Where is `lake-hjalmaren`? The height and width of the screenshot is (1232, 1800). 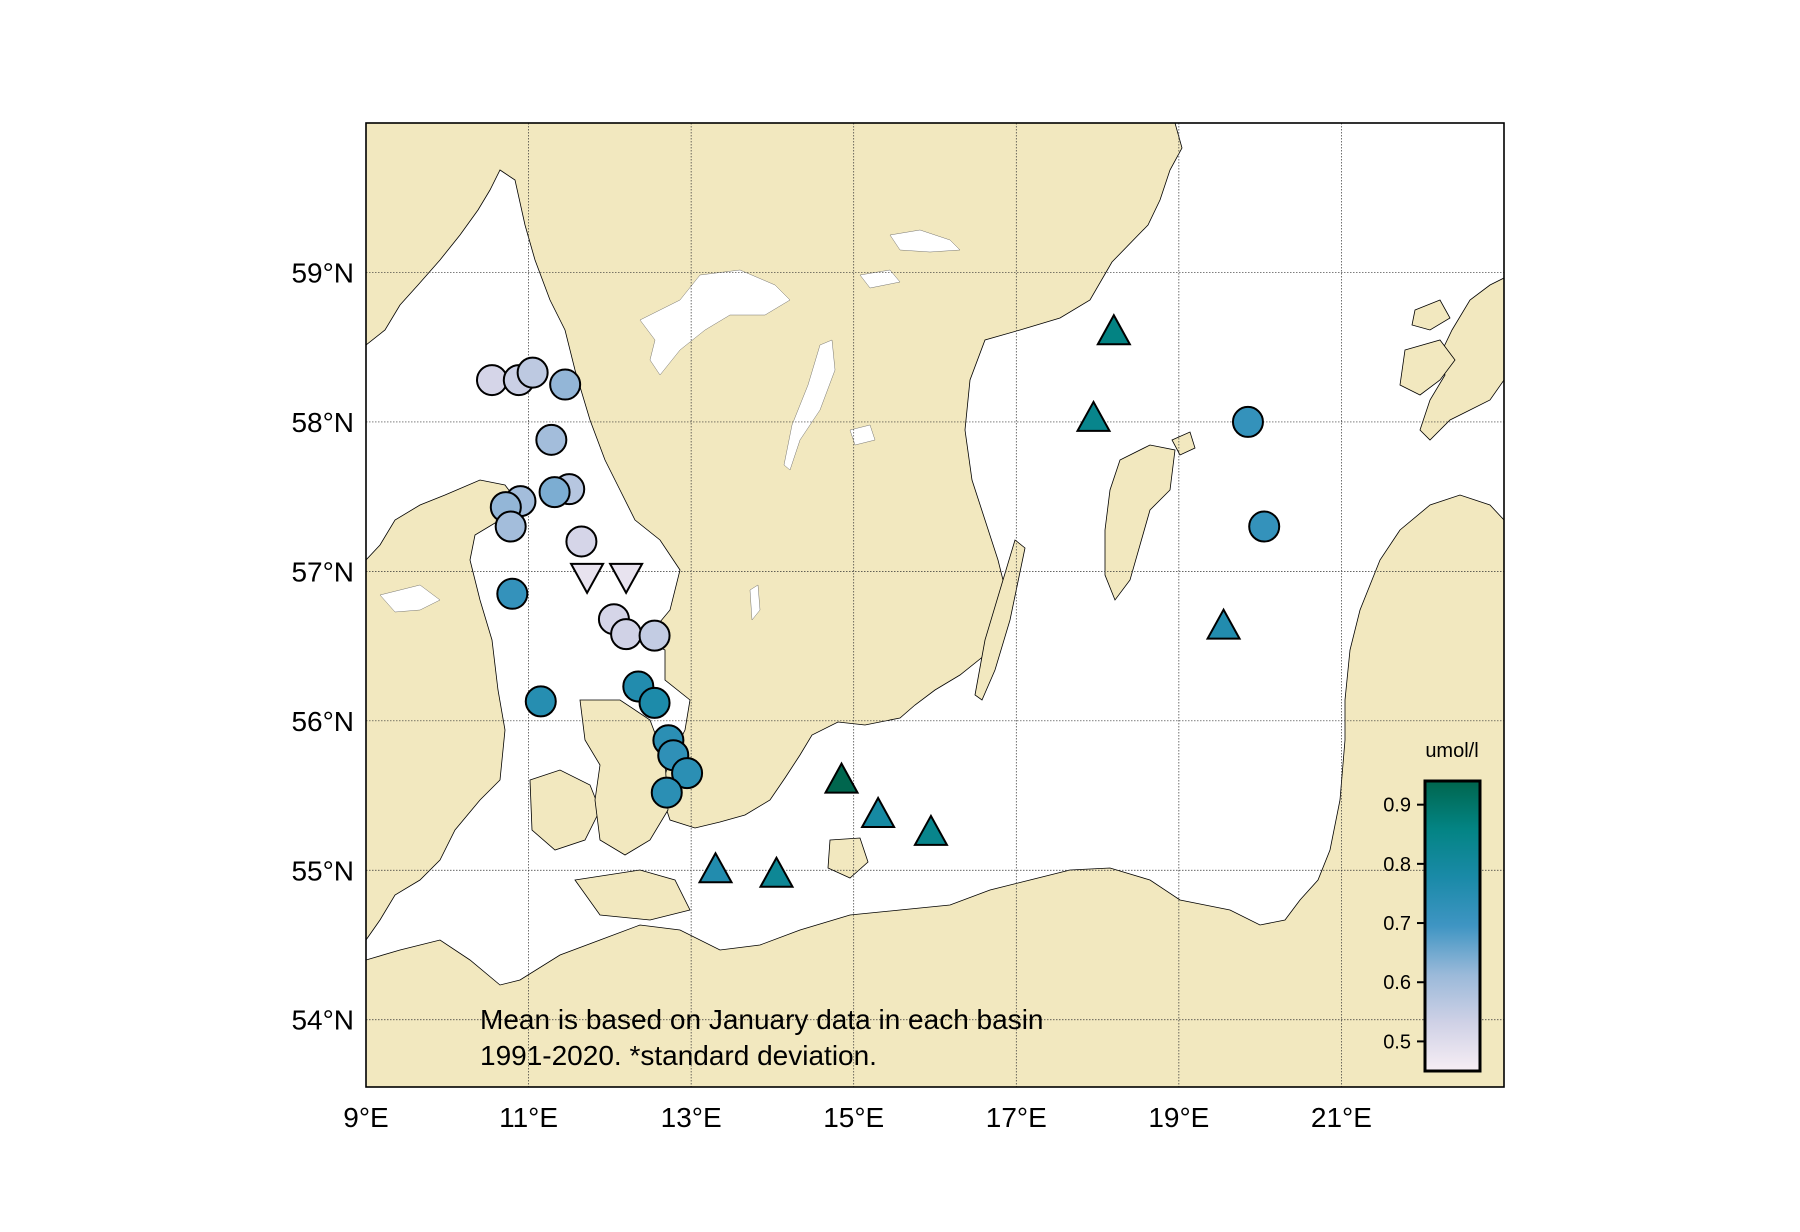
lake-hjalmaren is located at coordinates (880, 279).